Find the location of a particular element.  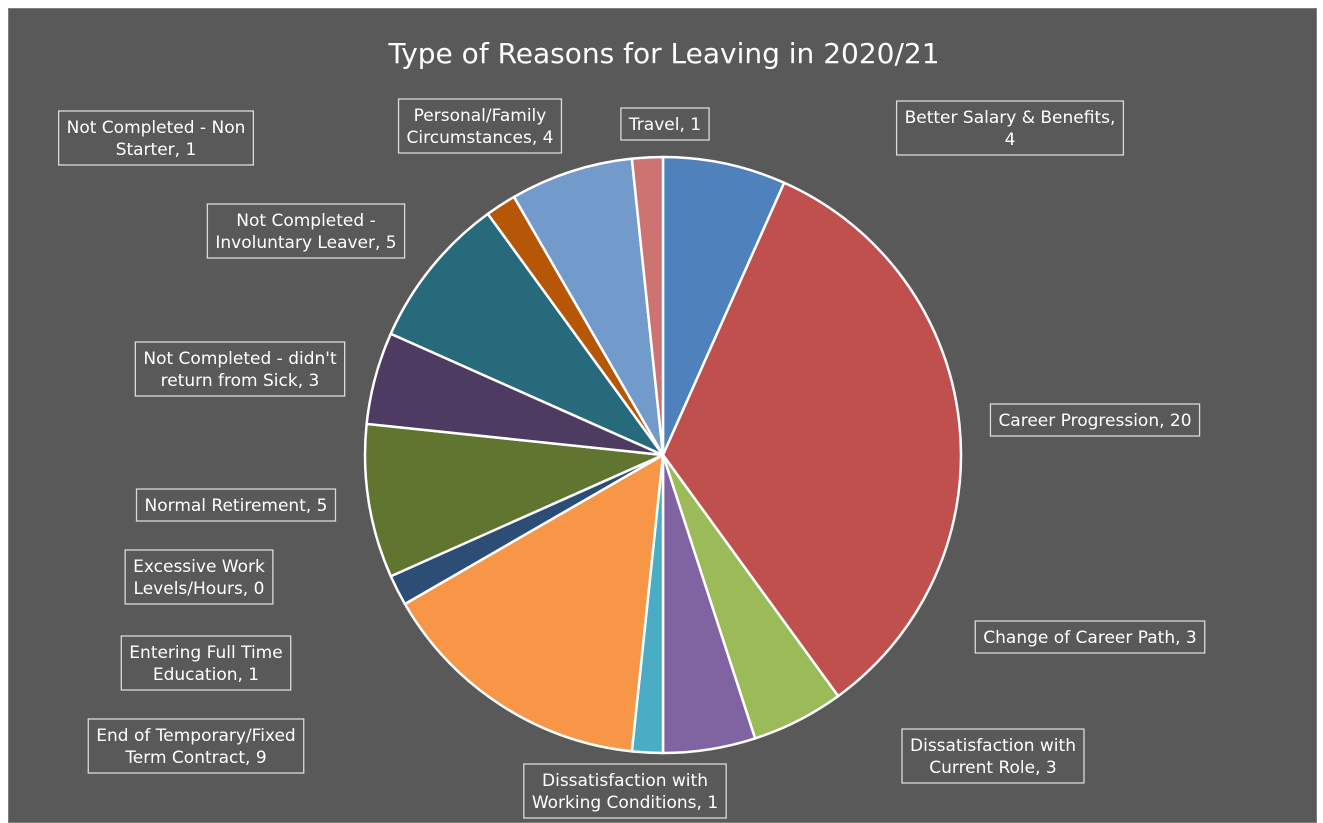

data-label-text: Levels/Hours, 0 is located at coordinates (199, 589).